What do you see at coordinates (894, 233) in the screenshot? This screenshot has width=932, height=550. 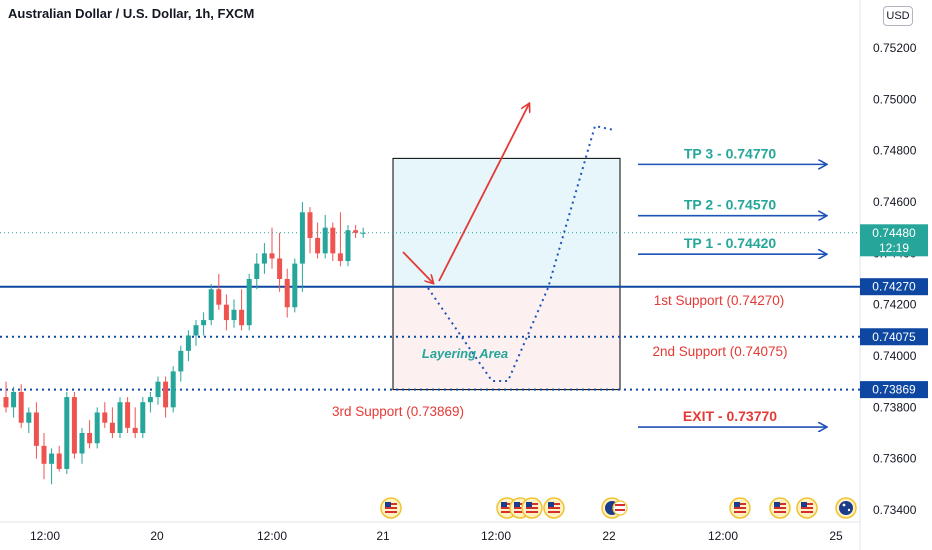 I see `current-price-tag-text: 0.74480` at bounding box center [894, 233].